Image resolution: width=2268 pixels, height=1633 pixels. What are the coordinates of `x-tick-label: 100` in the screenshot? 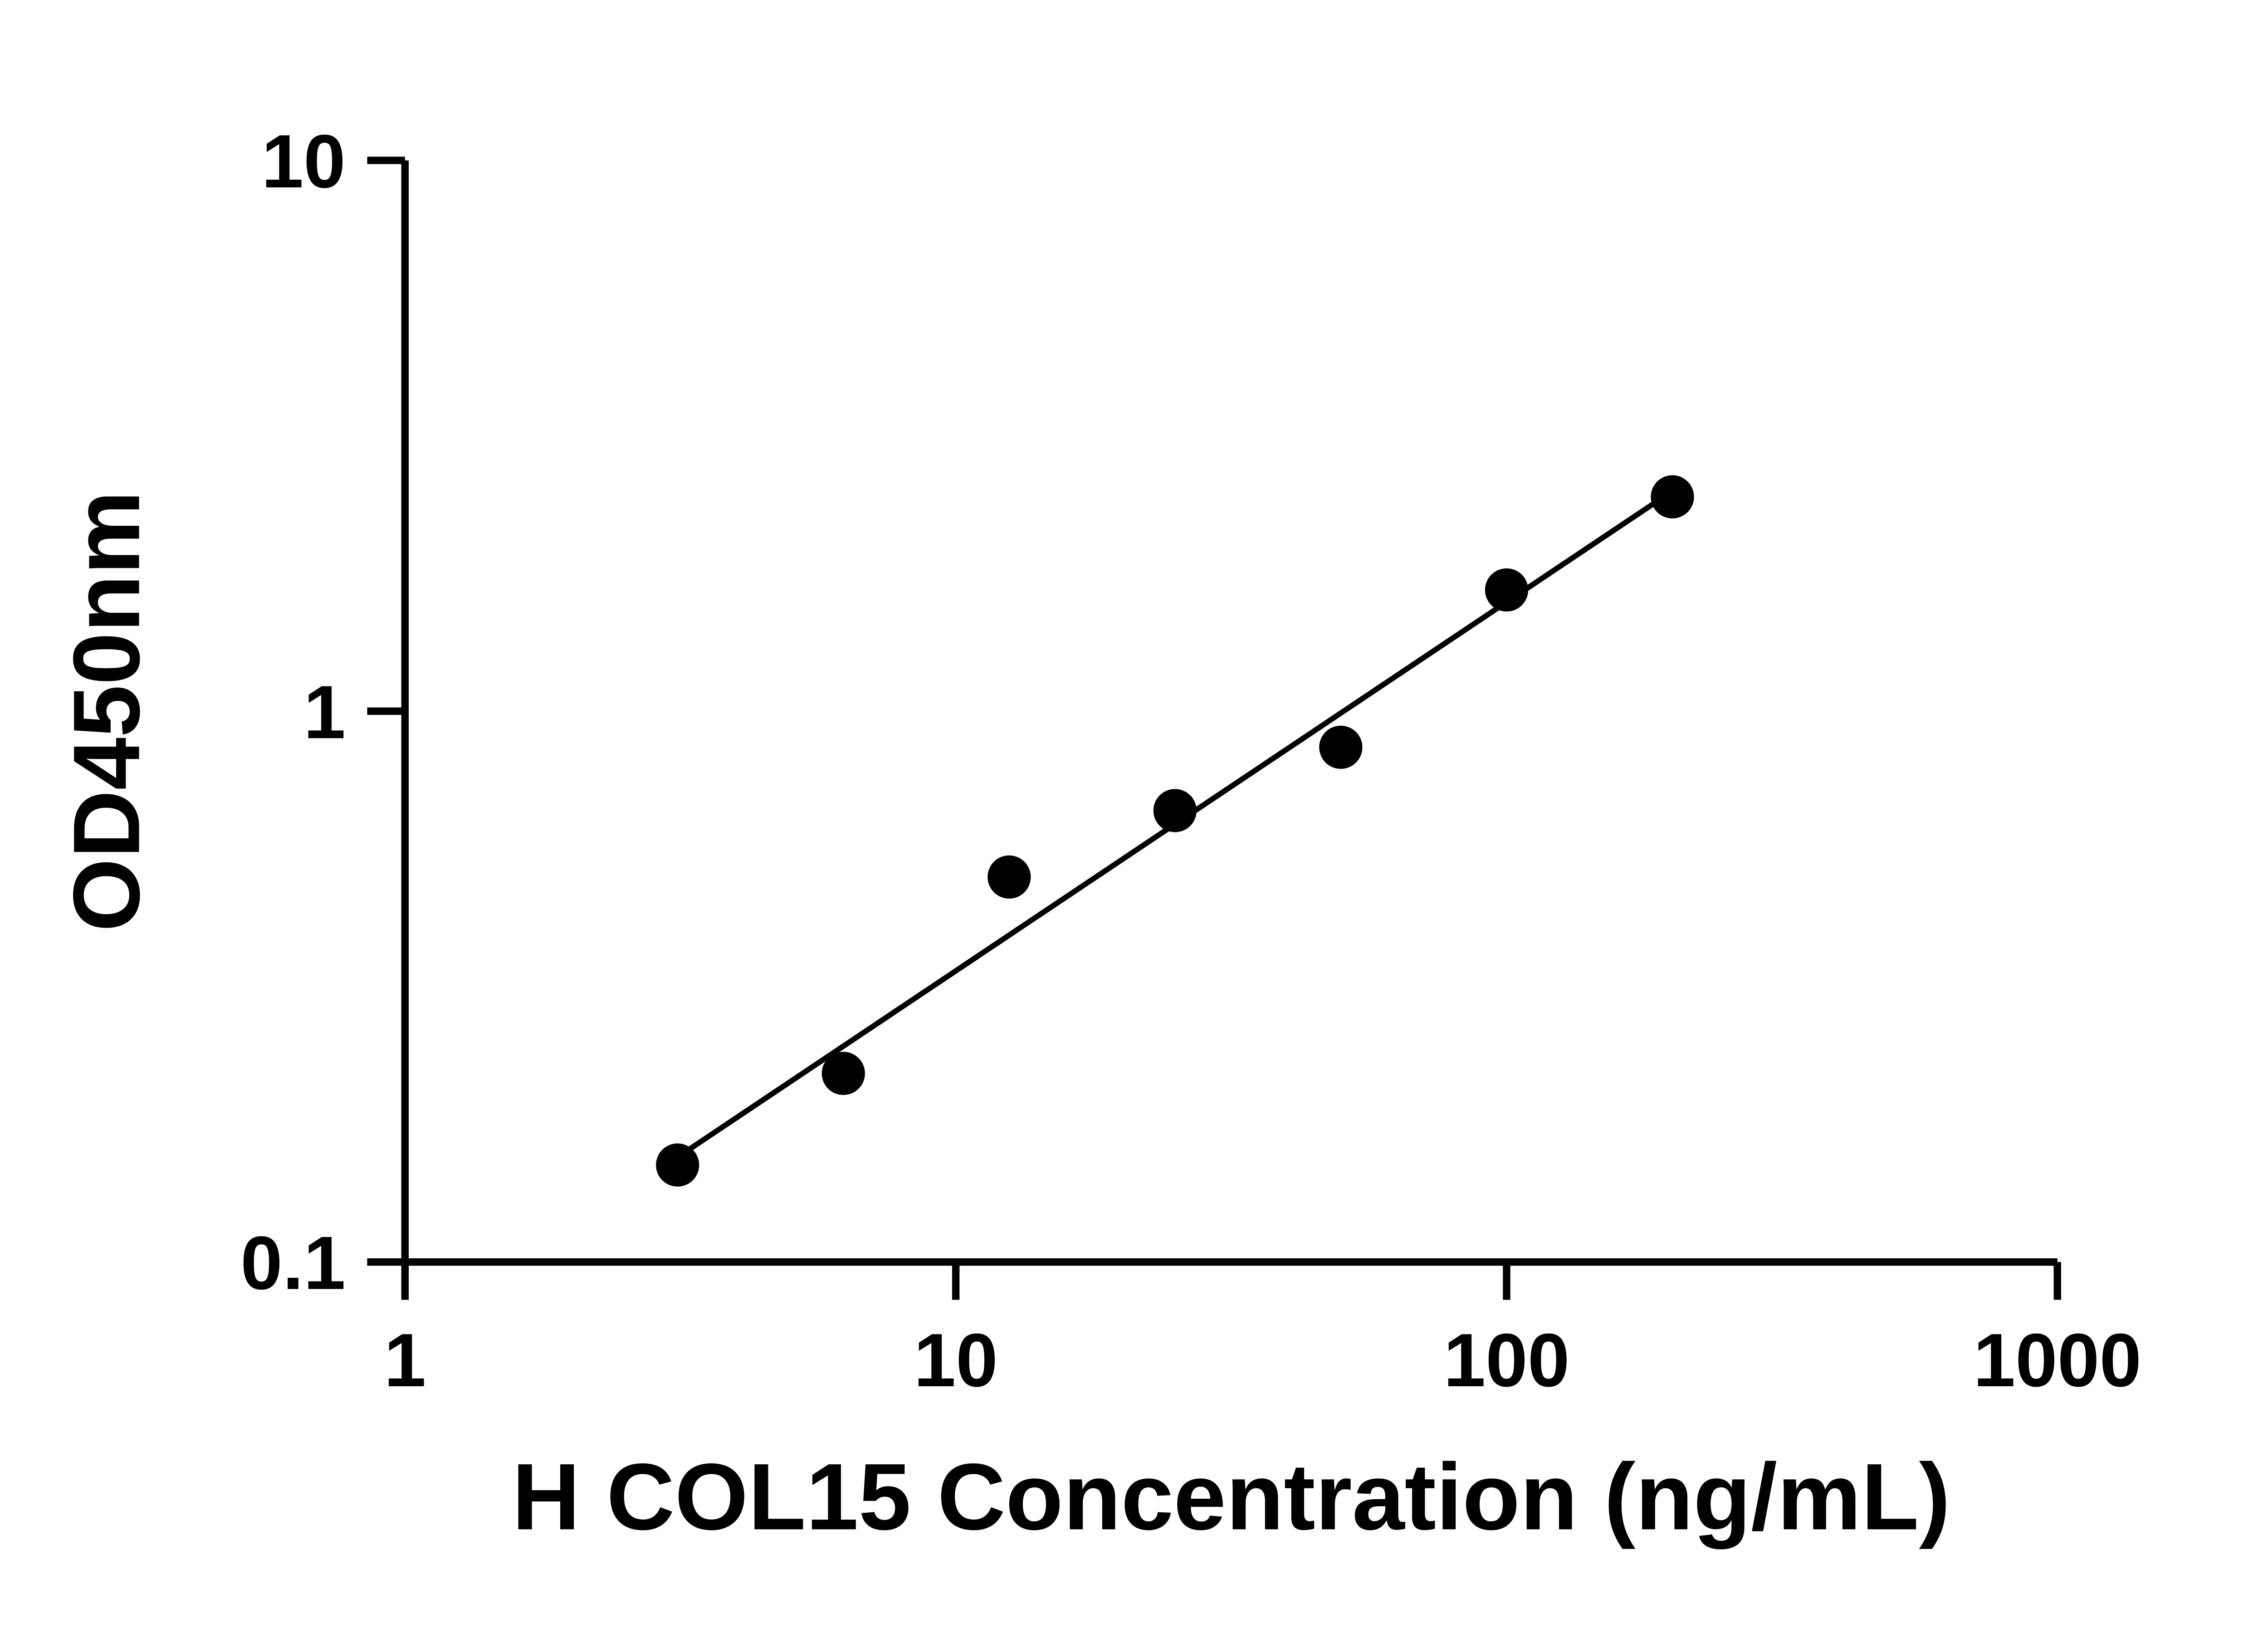 It's located at (1506, 1360).